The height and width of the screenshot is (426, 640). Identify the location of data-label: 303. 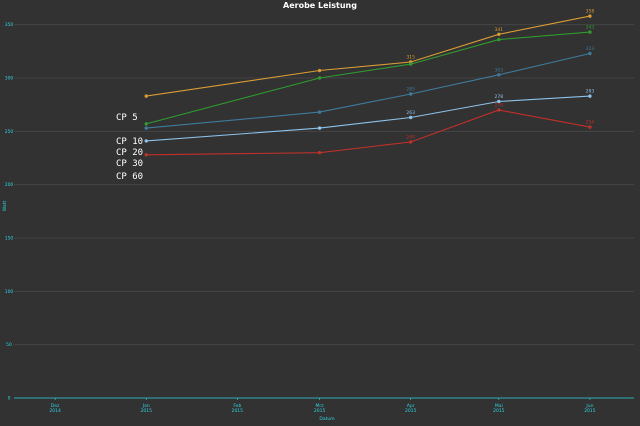
(499, 70).